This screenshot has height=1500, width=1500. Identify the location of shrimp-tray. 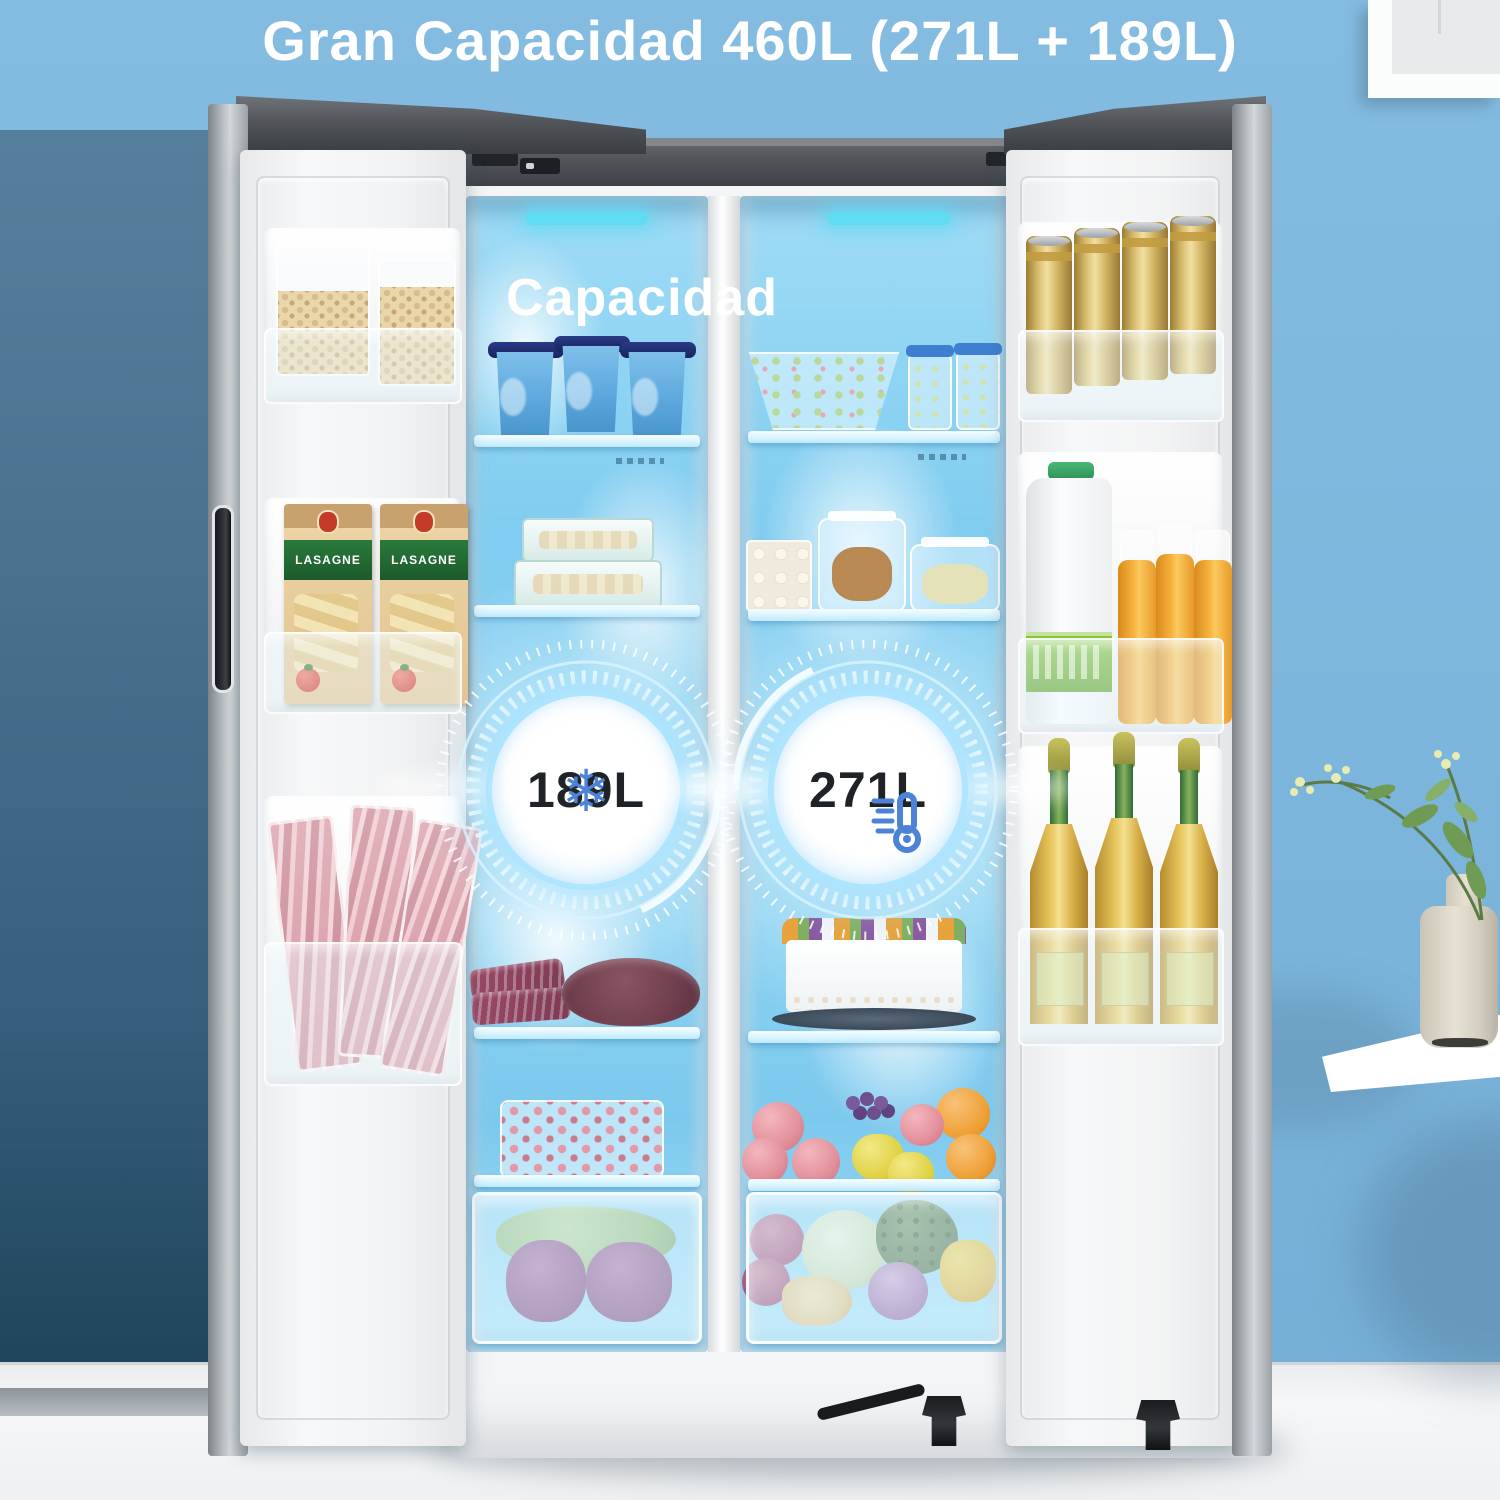
(582, 1139).